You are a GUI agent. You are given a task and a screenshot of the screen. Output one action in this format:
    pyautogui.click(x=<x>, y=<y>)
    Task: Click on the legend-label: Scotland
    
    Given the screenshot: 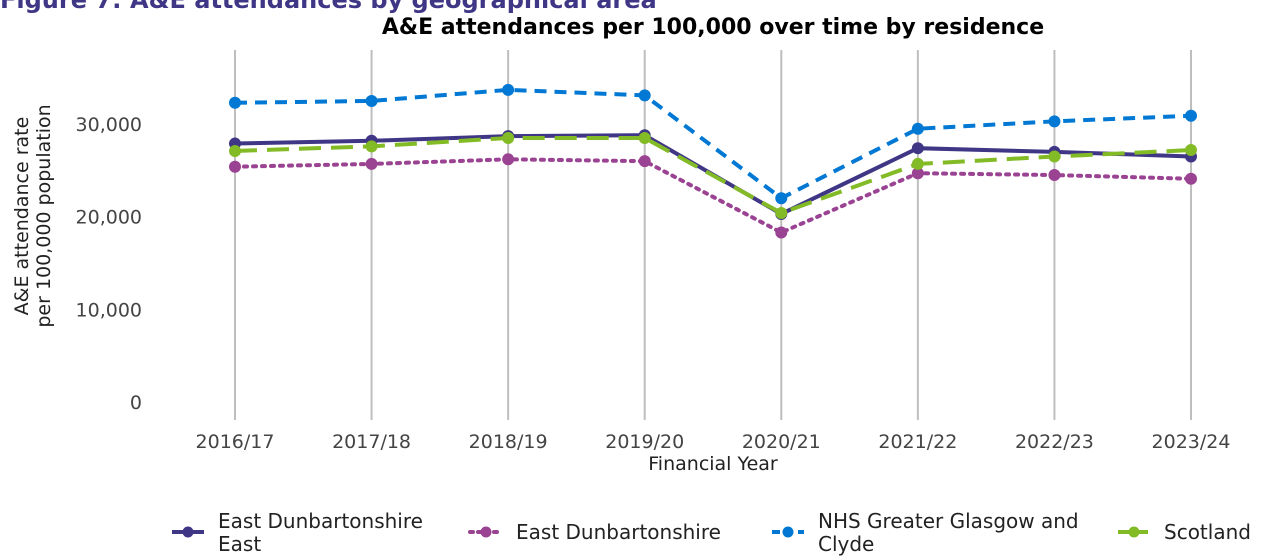 What is the action you would take?
    pyautogui.click(x=1207, y=532)
    